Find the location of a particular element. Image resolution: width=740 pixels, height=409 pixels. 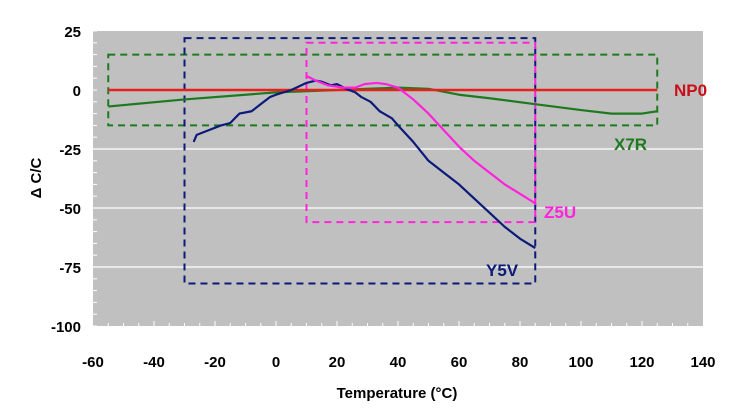

x-tick-label: -20 is located at coordinates (215, 362).